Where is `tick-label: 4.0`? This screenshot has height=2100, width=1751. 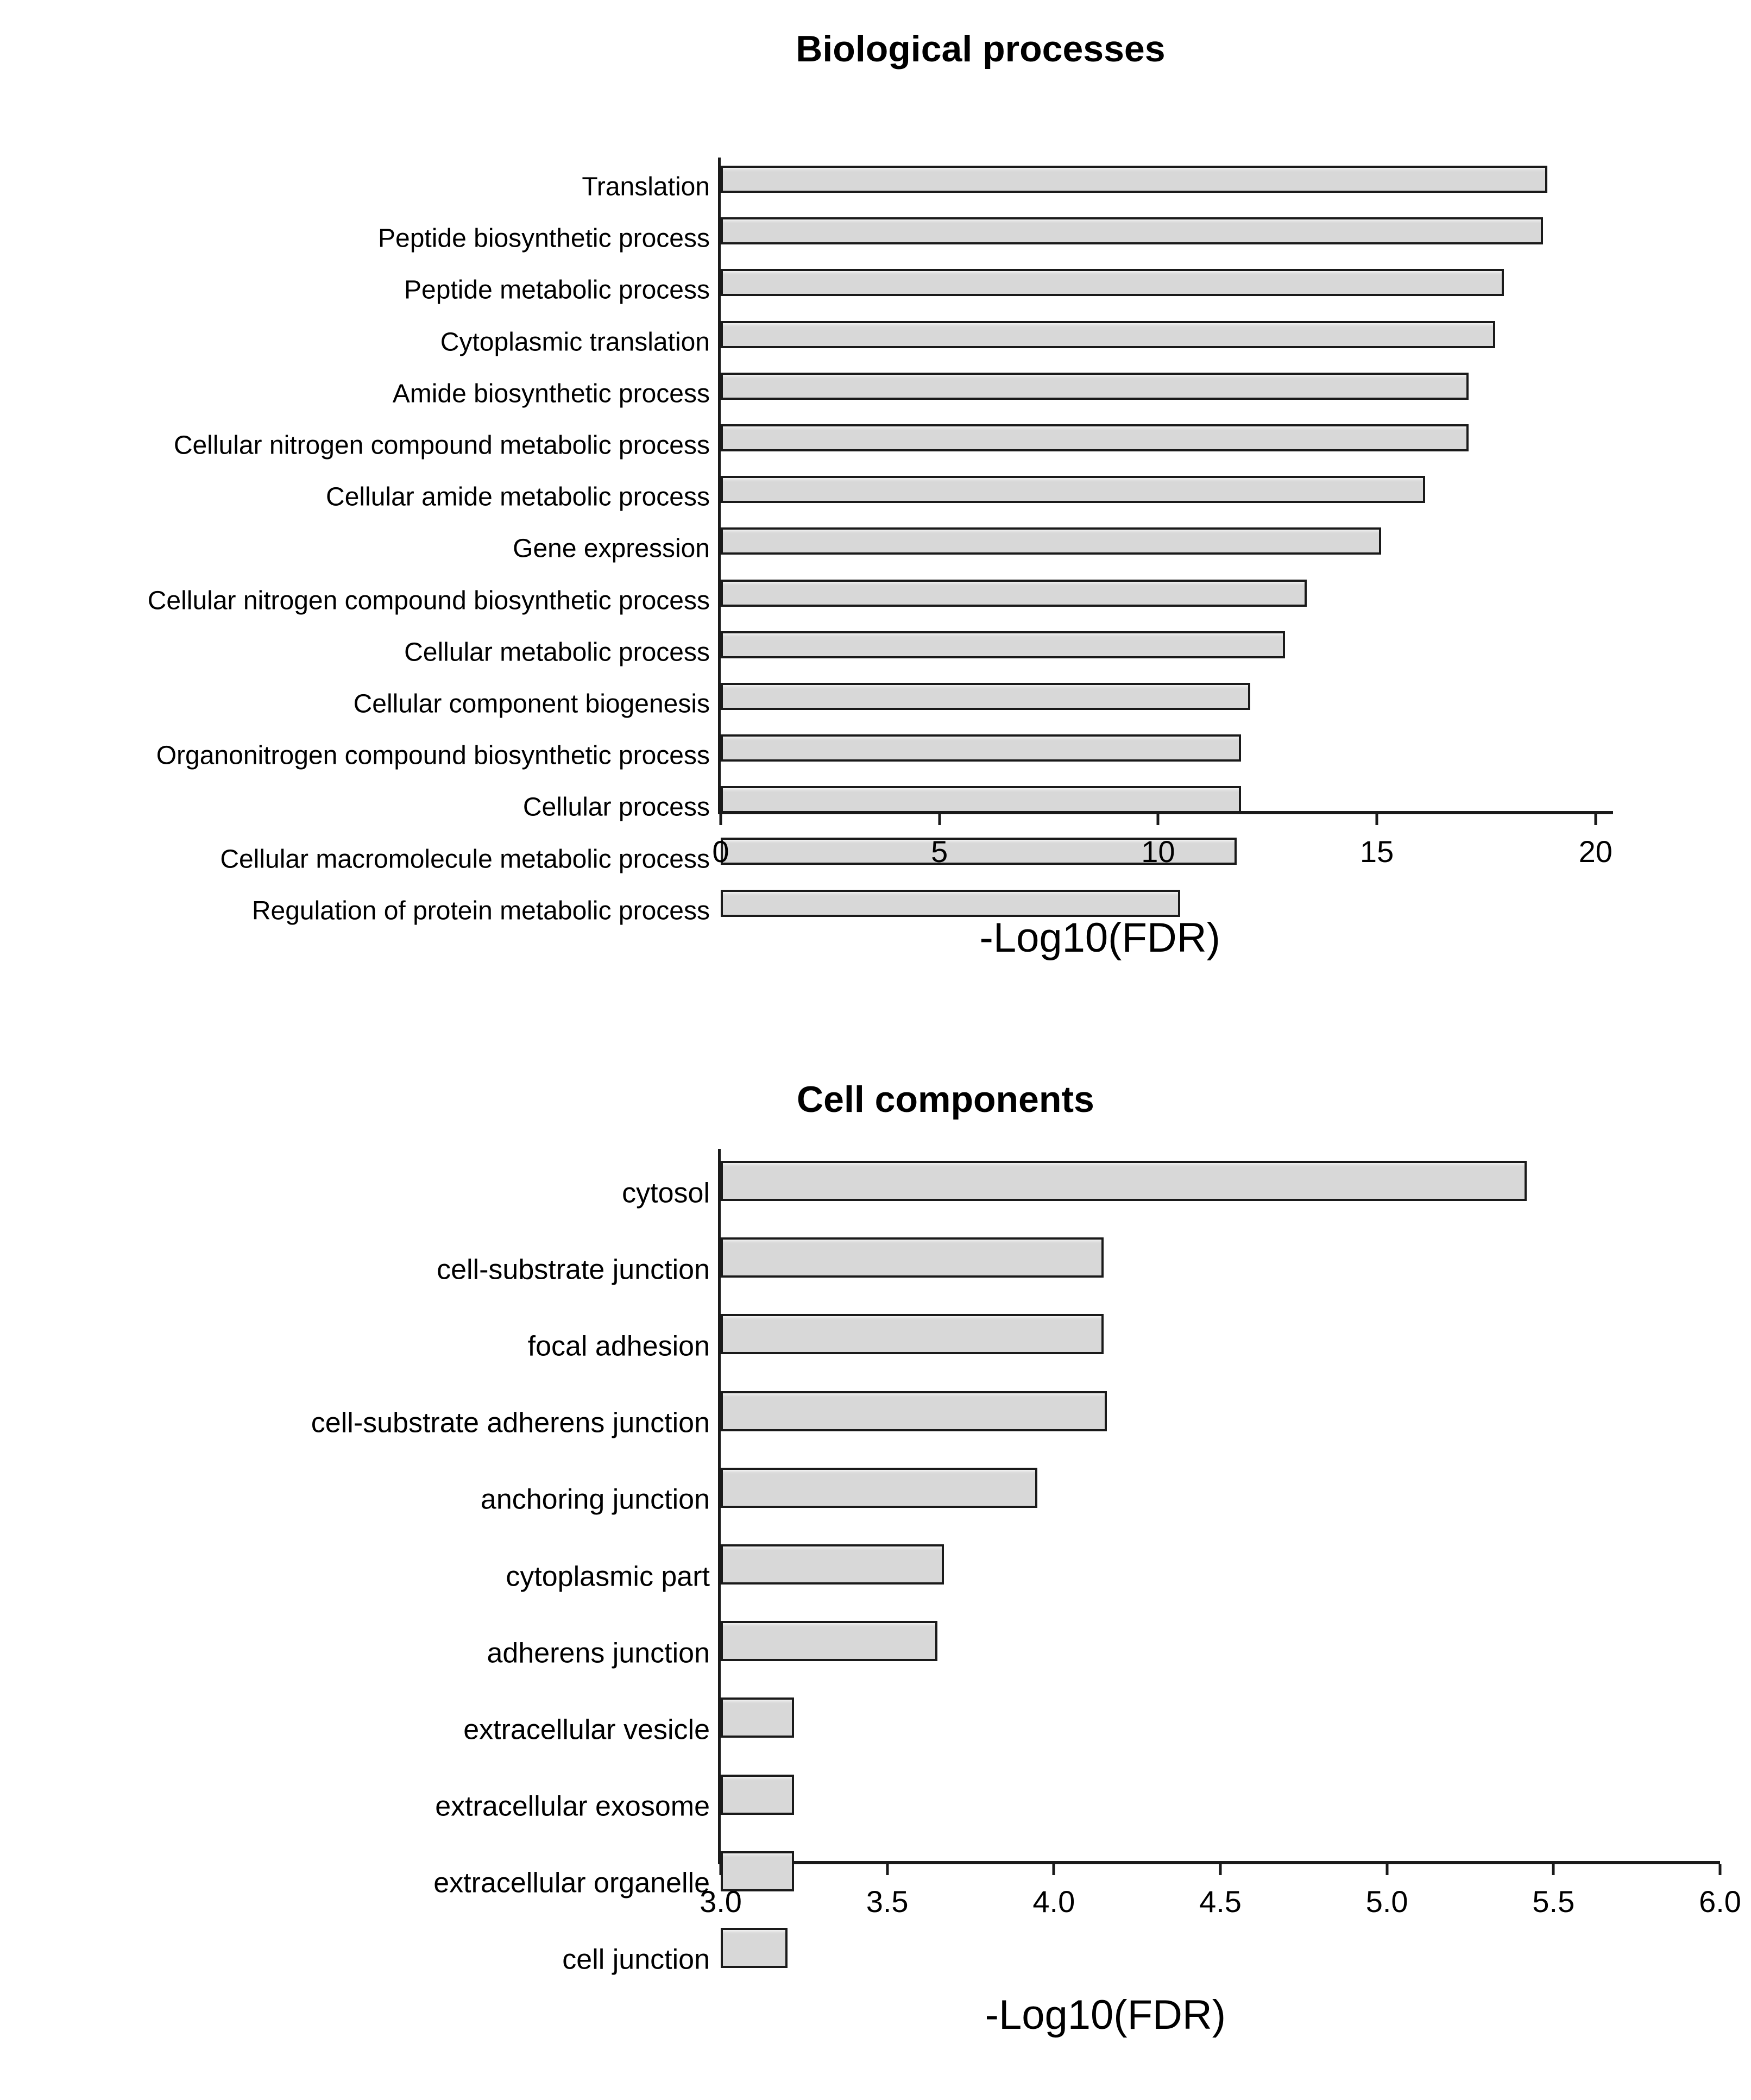
tick-label: 4.0 is located at coordinates (1053, 1902).